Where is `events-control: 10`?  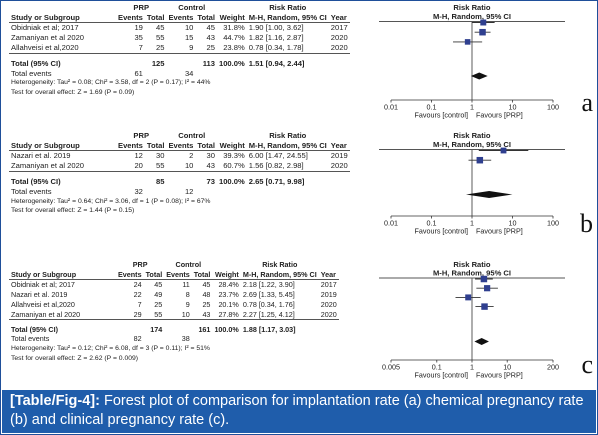 events-control: 10 is located at coordinates (189, 166).